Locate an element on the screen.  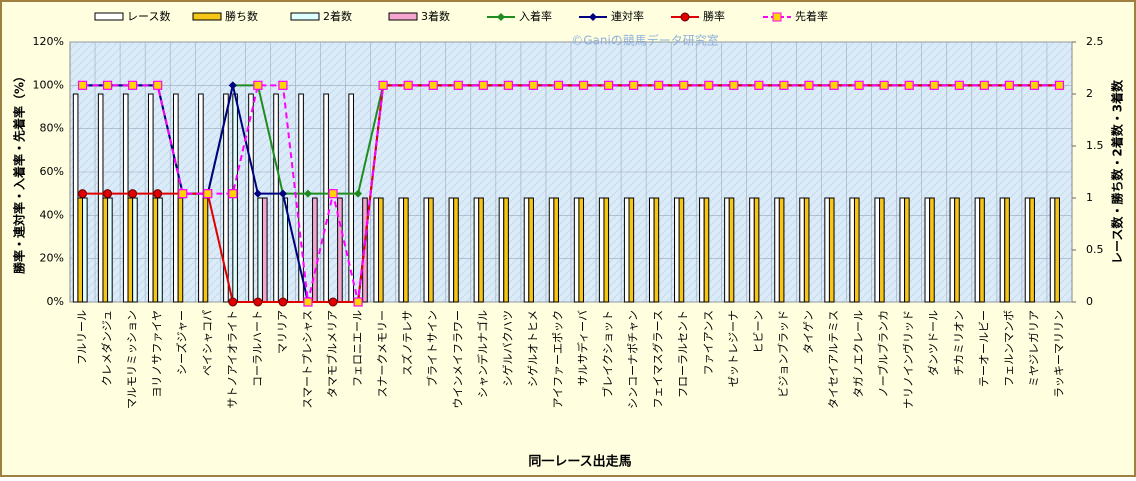
x-tick-label: ミヤジレガリア is located at coordinates (1033, 348).